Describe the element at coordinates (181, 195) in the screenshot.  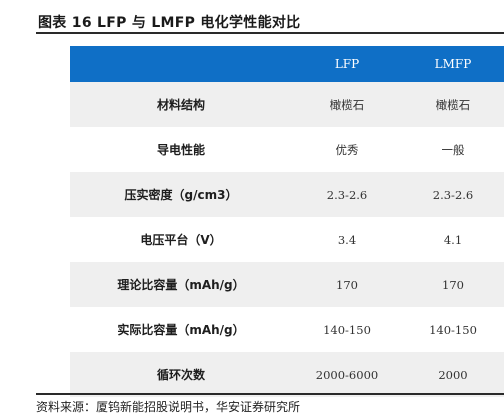
I see `row-label: 压实密度（g/cm3）` at that location.